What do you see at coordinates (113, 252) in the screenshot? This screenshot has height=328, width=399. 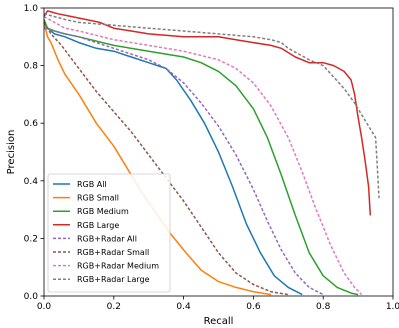 I see `legend-label-5: RGB+Radar Small` at bounding box center [113, 252].